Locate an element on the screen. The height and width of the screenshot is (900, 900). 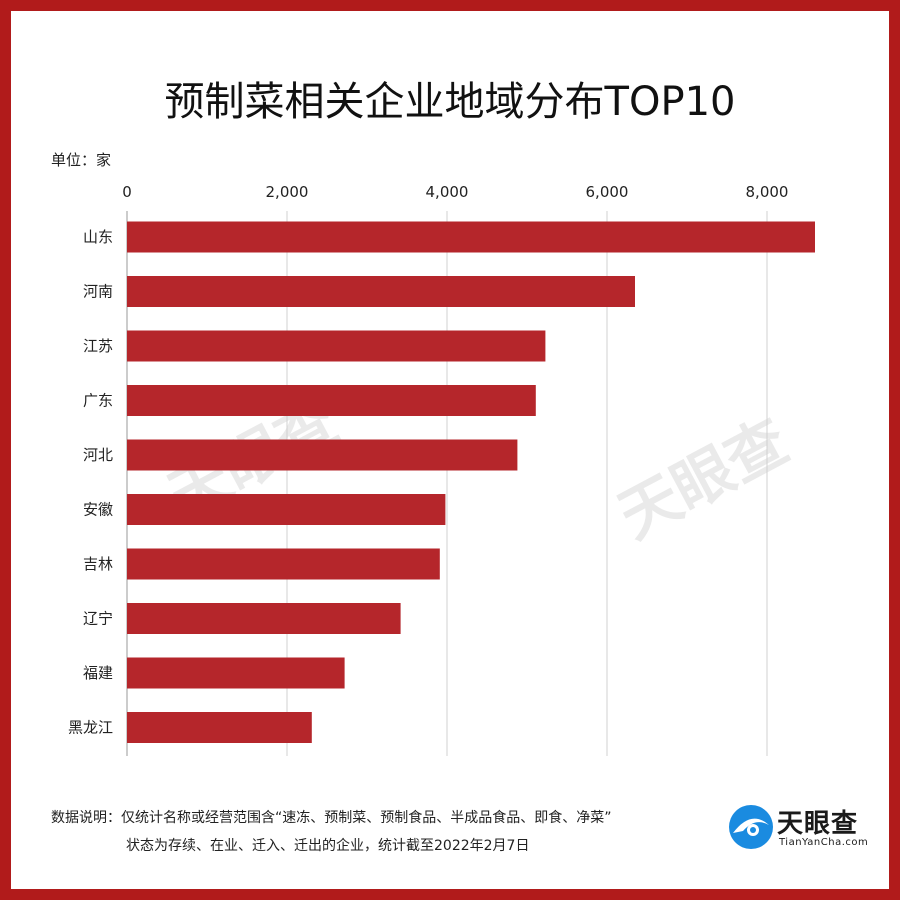
x-tick-label: 0 is located at coordinates (127, 192).